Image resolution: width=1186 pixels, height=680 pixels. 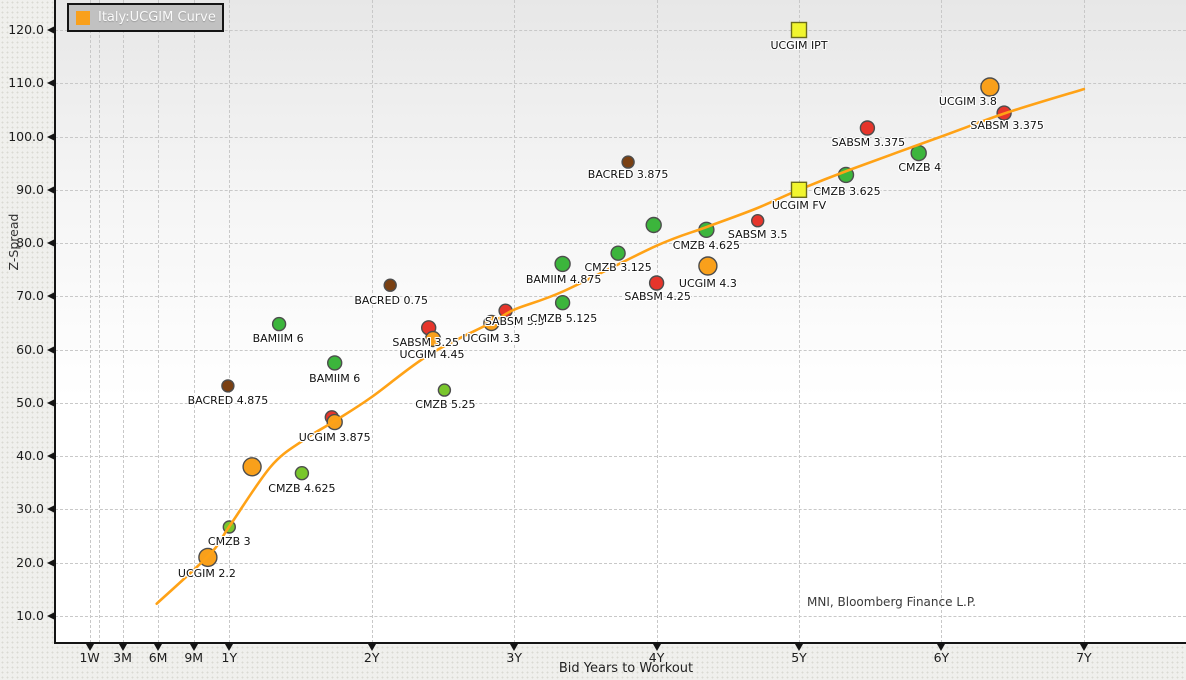 What do you see at coordinates (758, 220) in the screenshot?
I see `data-point-sabsm-3.5` at bounding box center [758, 220].